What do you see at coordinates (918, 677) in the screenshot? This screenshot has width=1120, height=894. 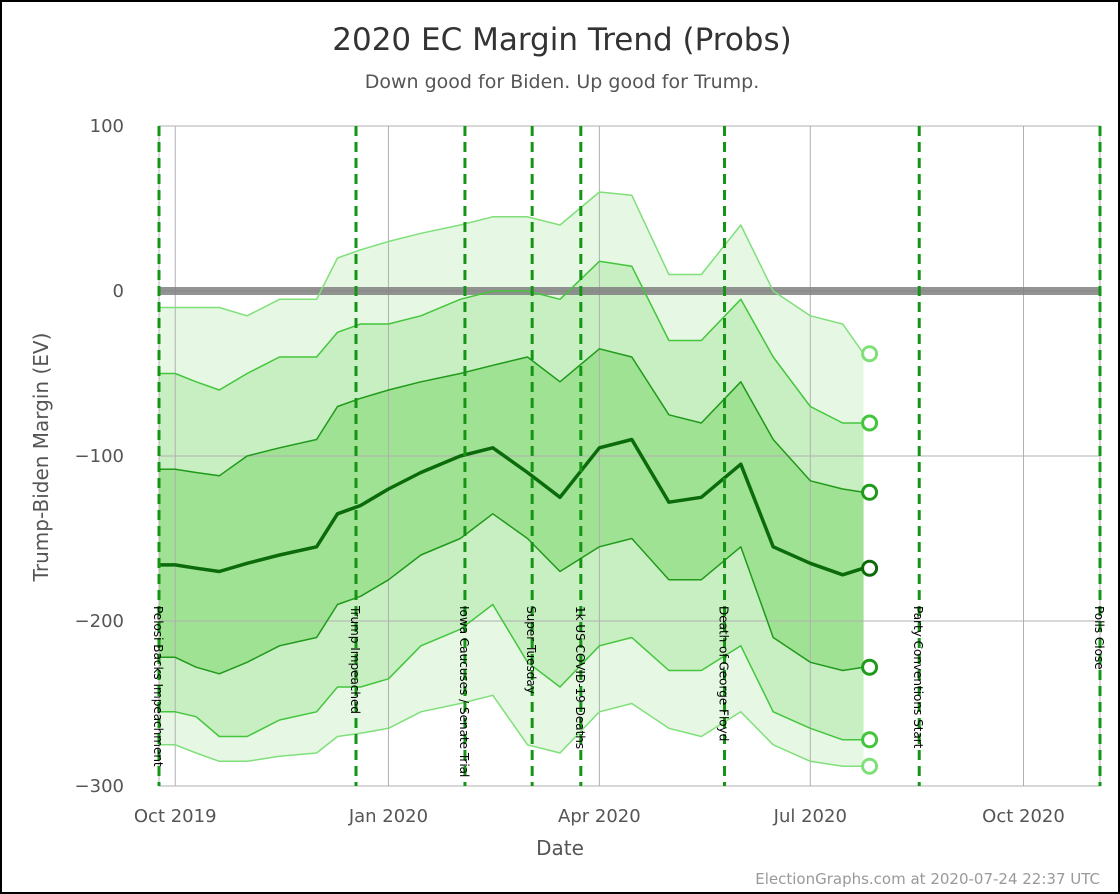 I see `event-label: Party Conventions Start` at bounding box center [918, 677].